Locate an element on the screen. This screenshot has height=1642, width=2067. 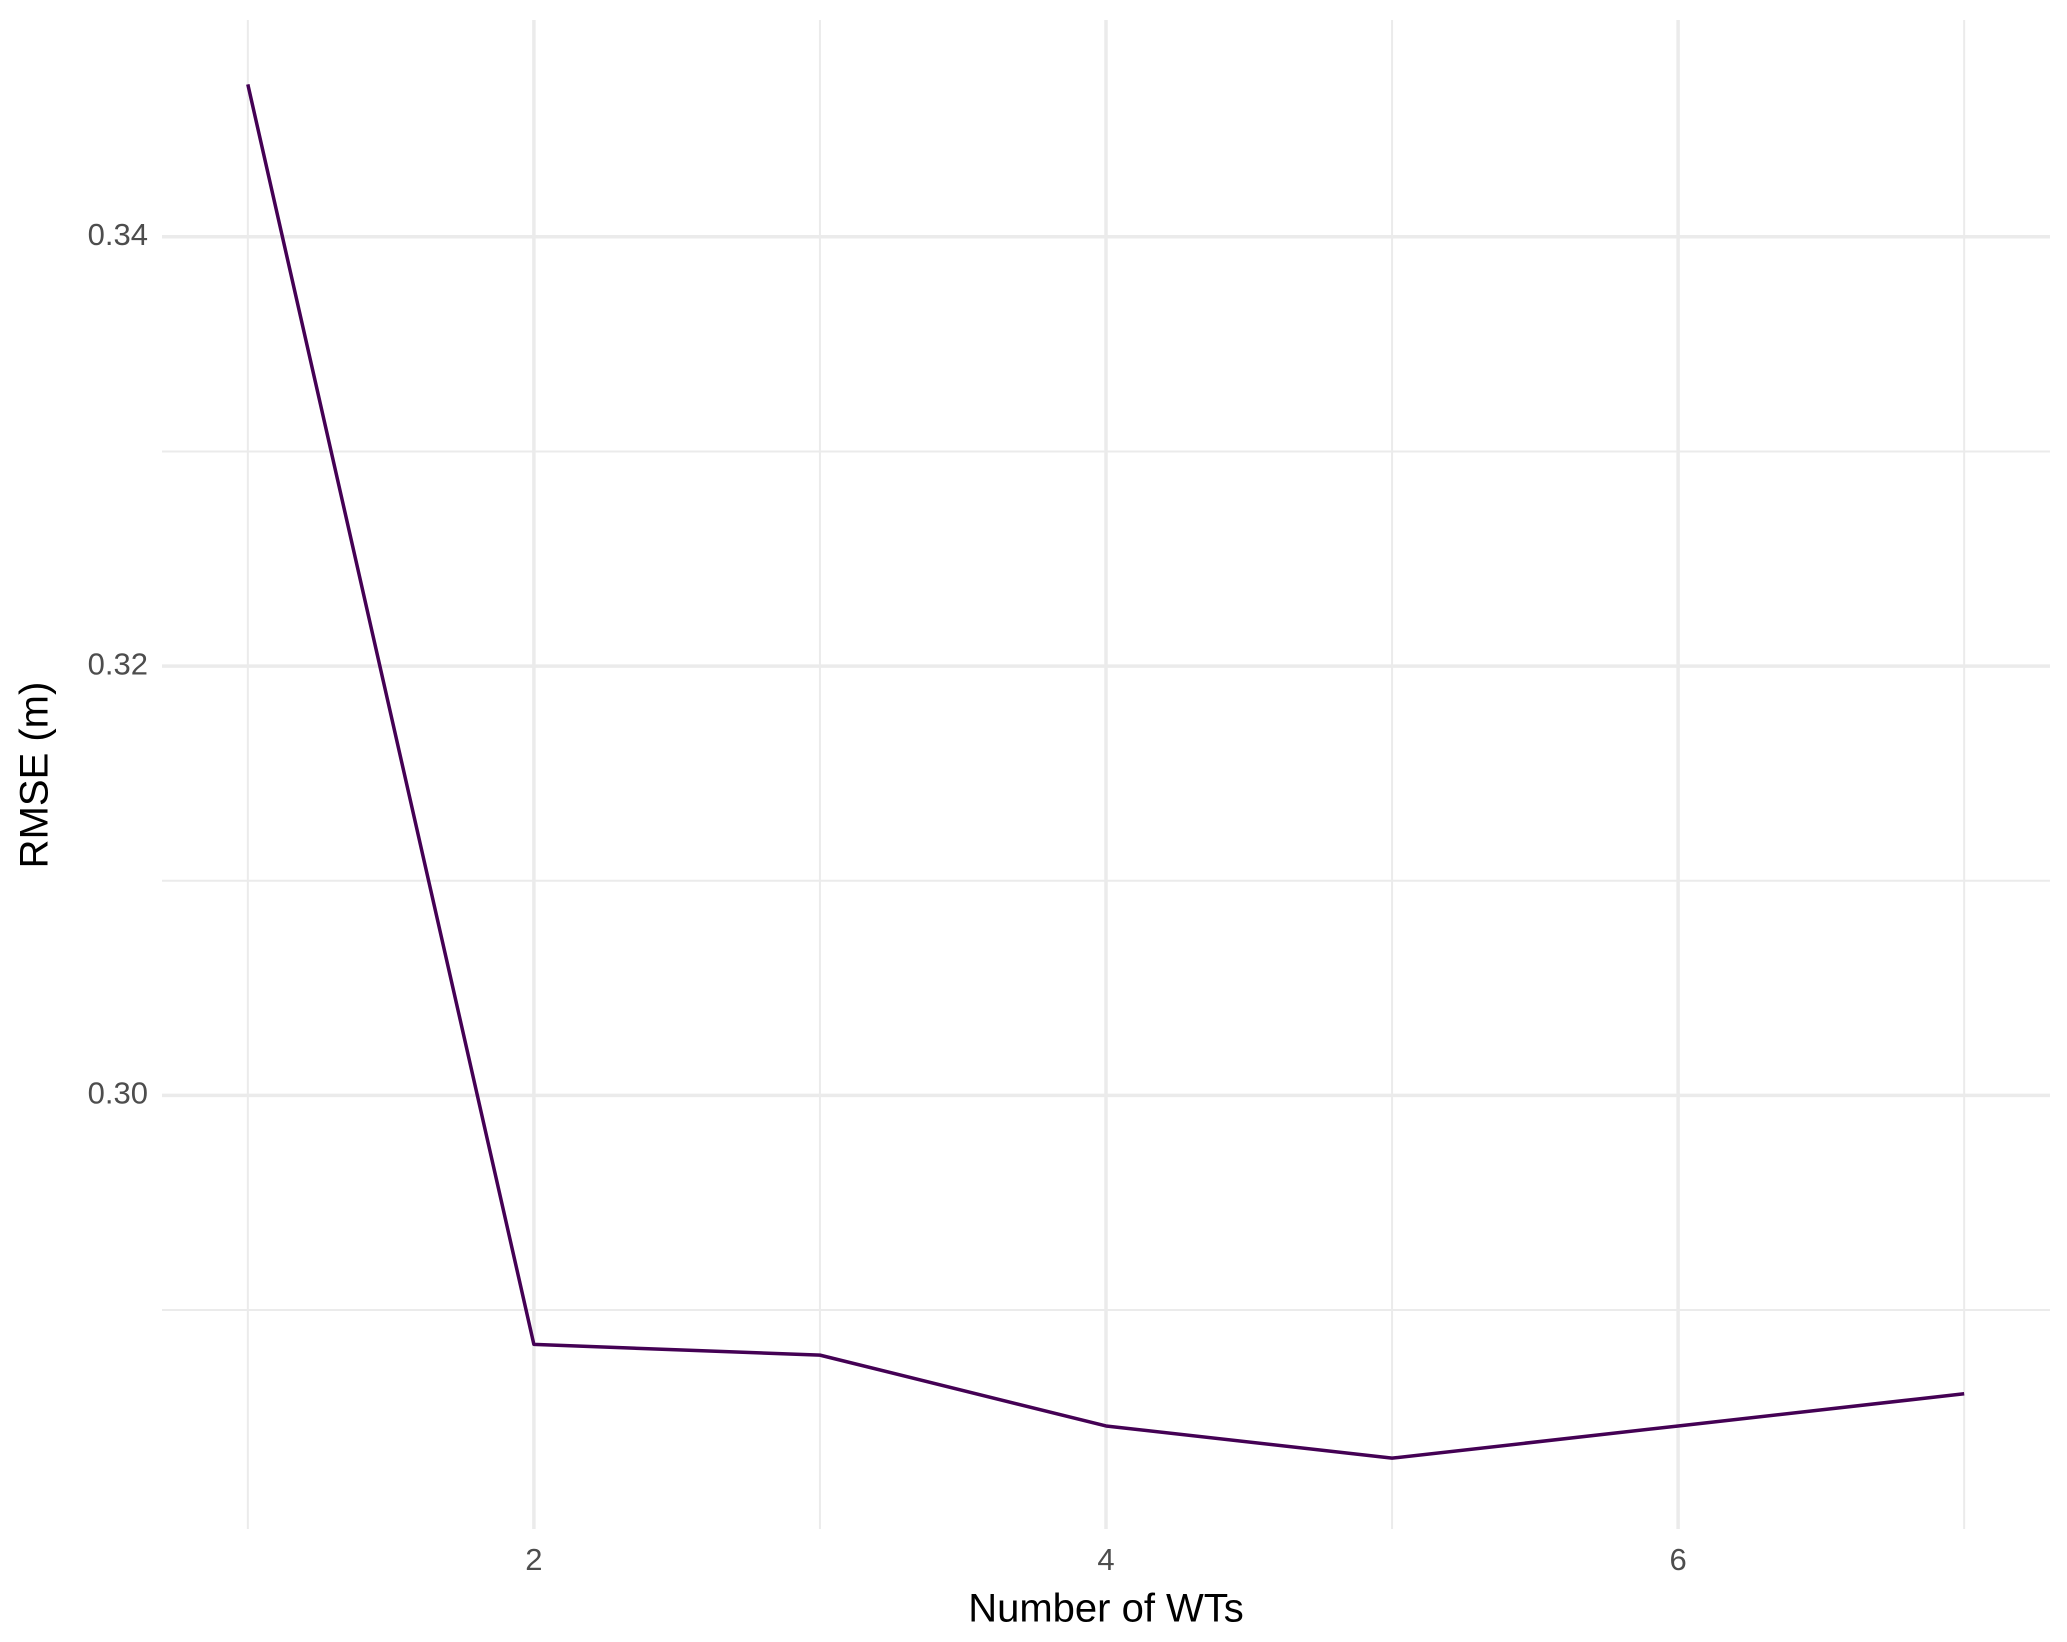
x-axis-title: Number of WTs is located at coordinates (1106, 1609).